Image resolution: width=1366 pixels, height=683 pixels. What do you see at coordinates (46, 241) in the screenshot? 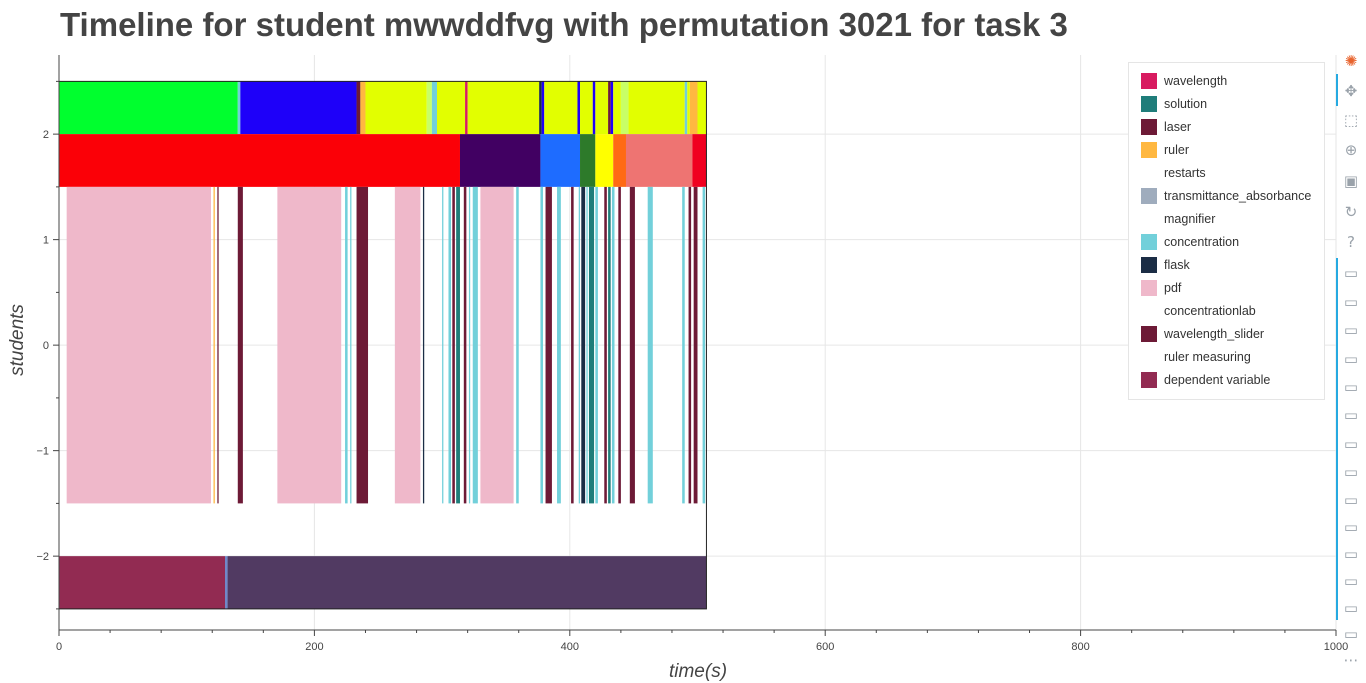
I see `y-tick-label: 1` at bounding box center [46, 241].